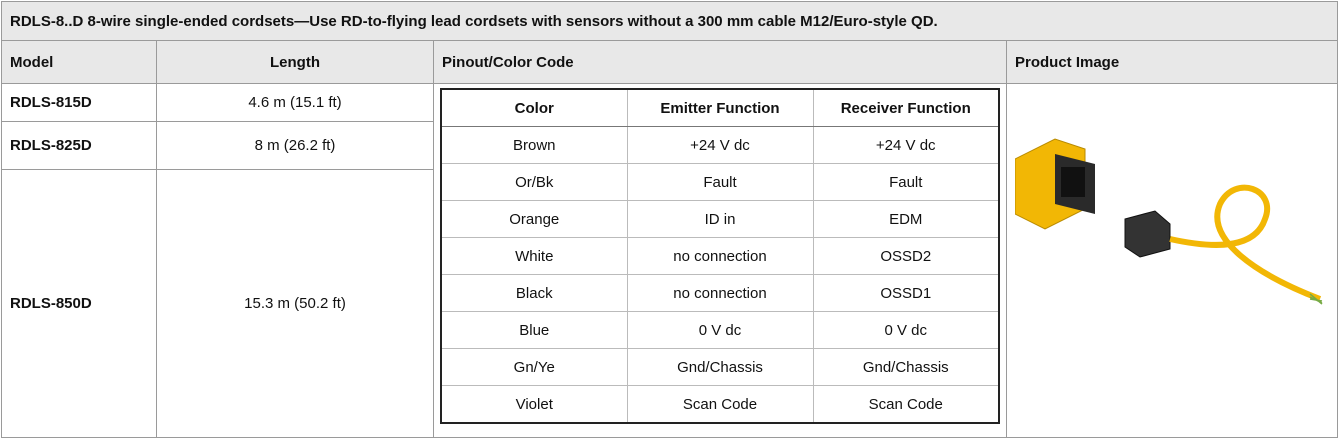 The width and height of the screenshot is (1338, 448). What do you see at coordinates (1171, 62) in the screenshot?
I see `header-cell: Product Image` at bounding box center [1171, 62].